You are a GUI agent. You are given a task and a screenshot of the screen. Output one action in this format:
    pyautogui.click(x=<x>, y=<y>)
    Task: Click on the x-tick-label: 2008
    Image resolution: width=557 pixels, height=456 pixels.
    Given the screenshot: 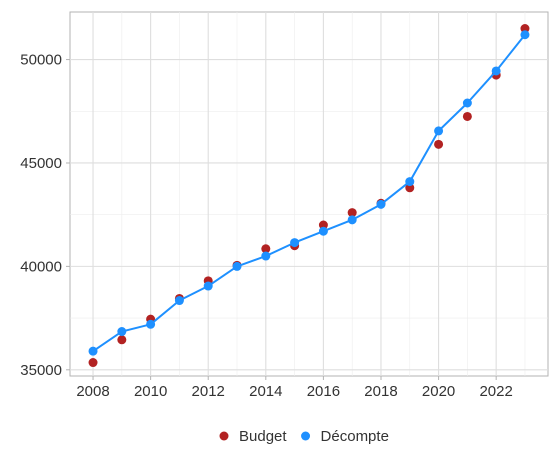 What is the action you would take?
    pyautogui.click(x=92, y=391)
    